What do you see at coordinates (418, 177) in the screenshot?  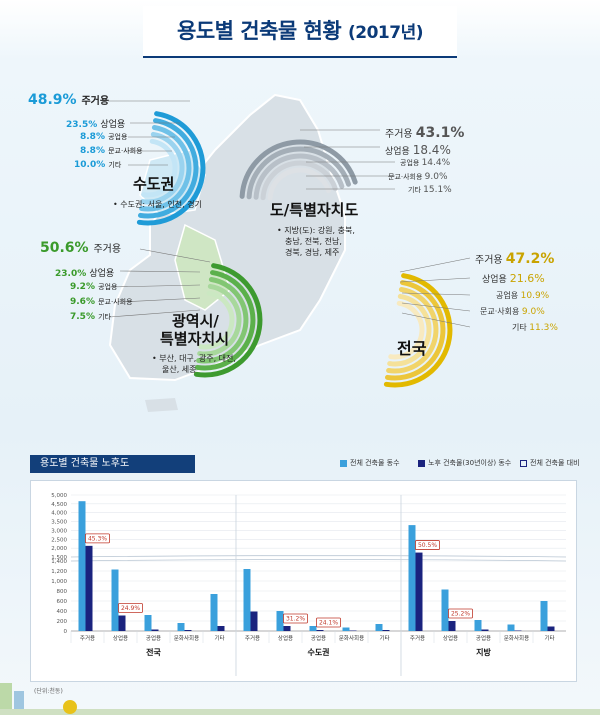 I see `province-label-4: 문교·사회용 9.0%` at bounding box center [418, 177].